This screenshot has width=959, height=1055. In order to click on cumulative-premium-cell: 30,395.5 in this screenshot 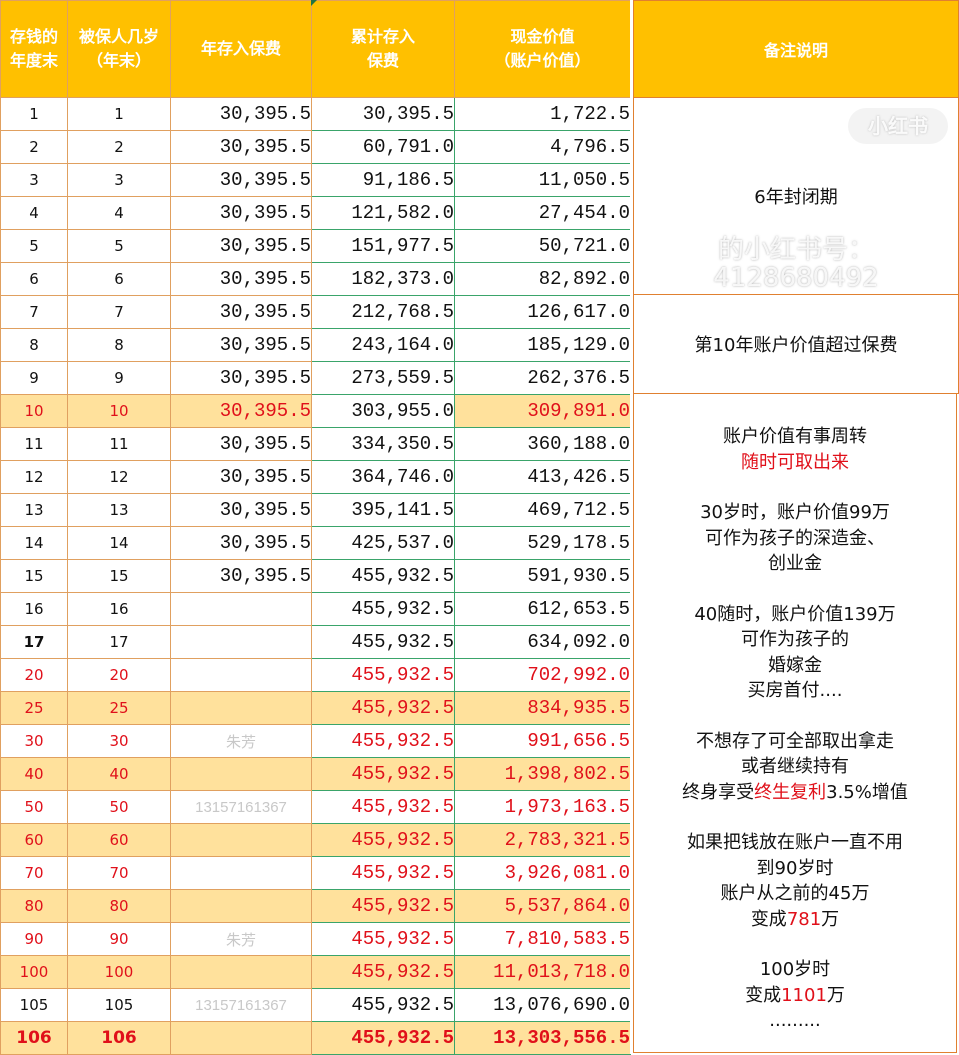, I will do `click(383, 114)`.